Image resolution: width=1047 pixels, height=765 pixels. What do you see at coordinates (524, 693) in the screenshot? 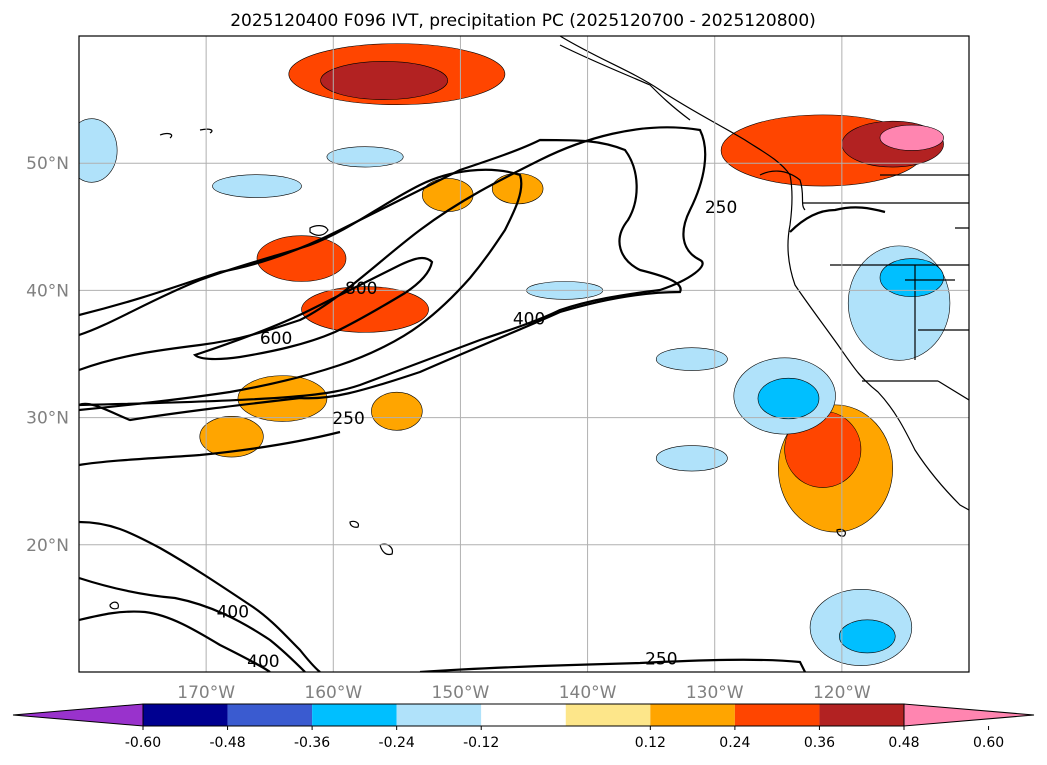
I see `longitude-labels: 170°W 160°W 150°W 140°W 130°W 120°W` at bounding box center [524, 693].